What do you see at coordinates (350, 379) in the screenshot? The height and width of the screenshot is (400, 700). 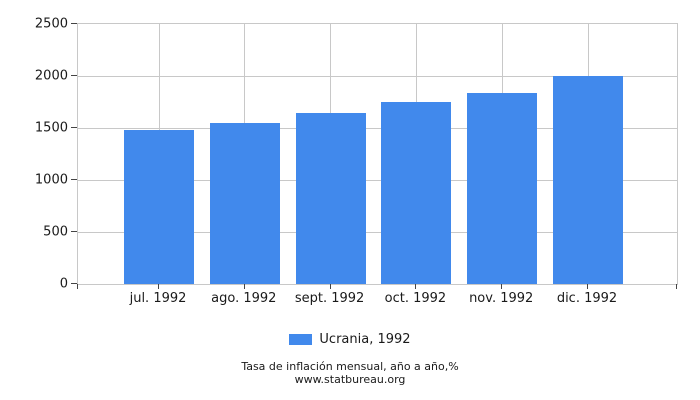 I see `source-url: www.statbureau.org` at bounding box center [350, 379].